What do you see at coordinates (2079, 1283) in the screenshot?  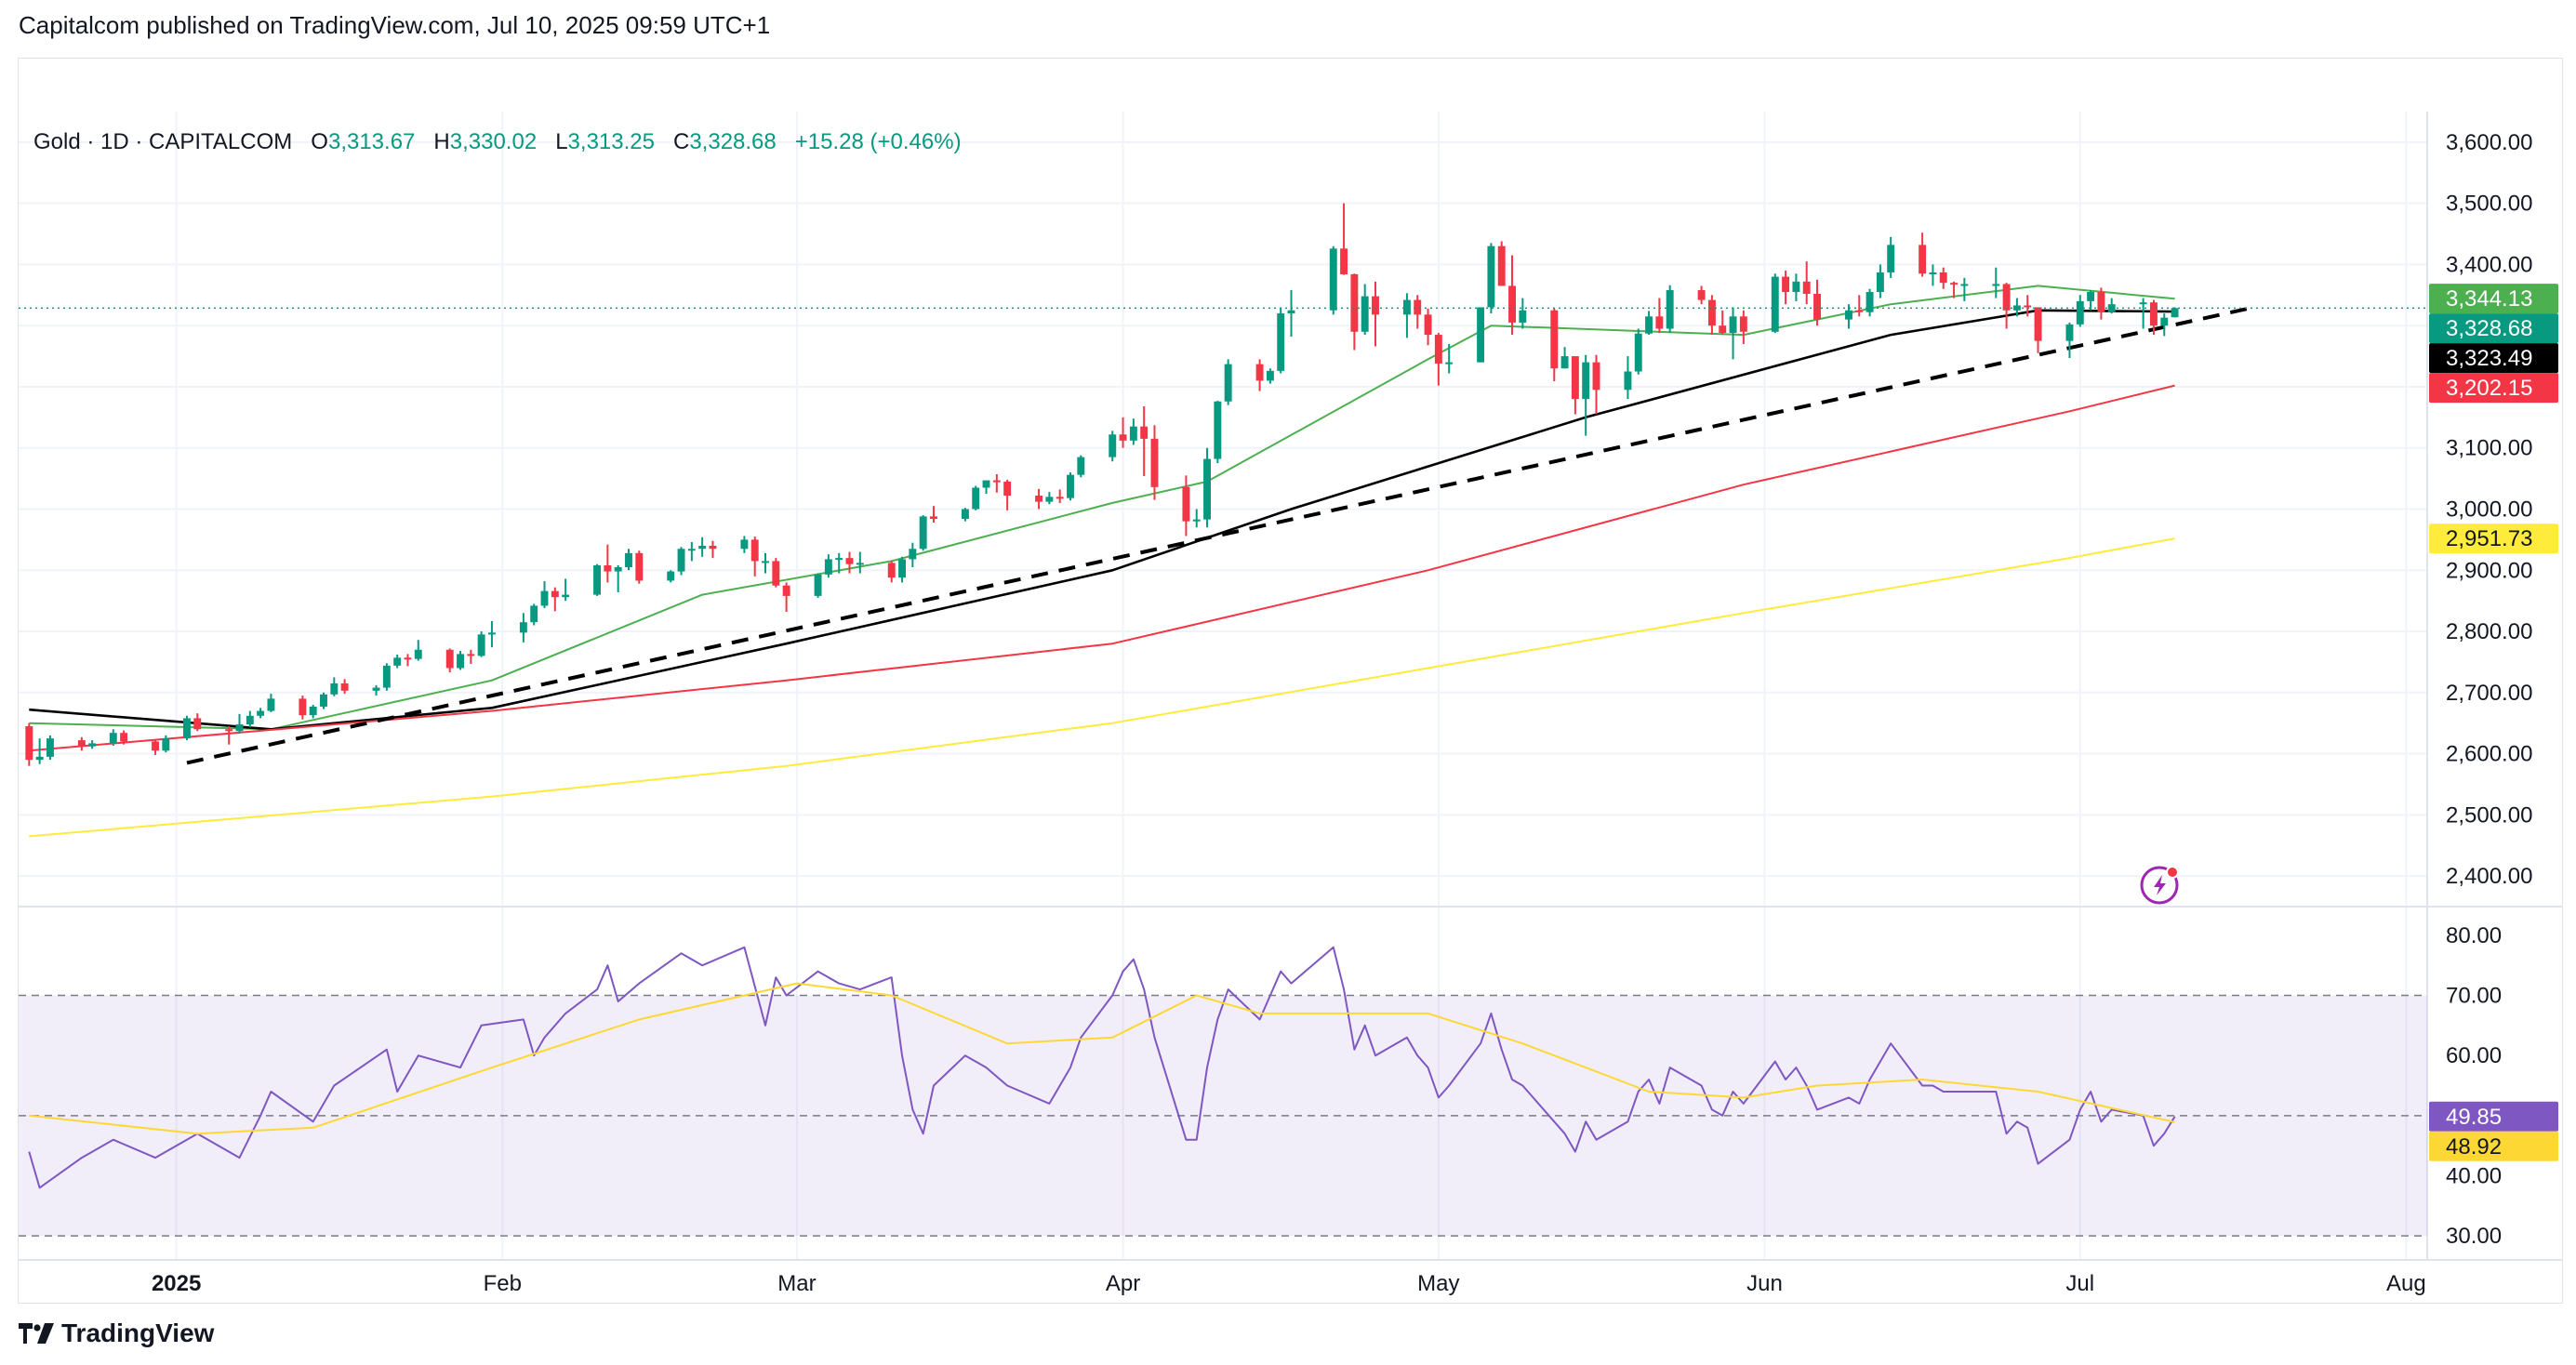 I see `time-tick-label: Jul` at bounding box center [2079, 1283].